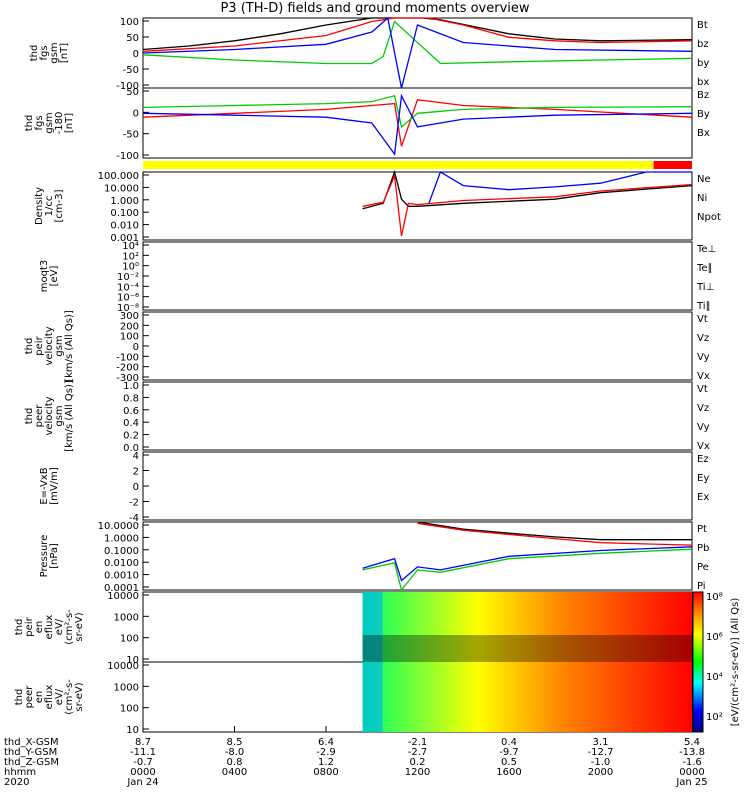 The height and width of the screenshot is (800, 750). What do you see at coordinates (132, 660) in the screenshot?
I see `ytick-label: 10` at bounding box center [132, 660].